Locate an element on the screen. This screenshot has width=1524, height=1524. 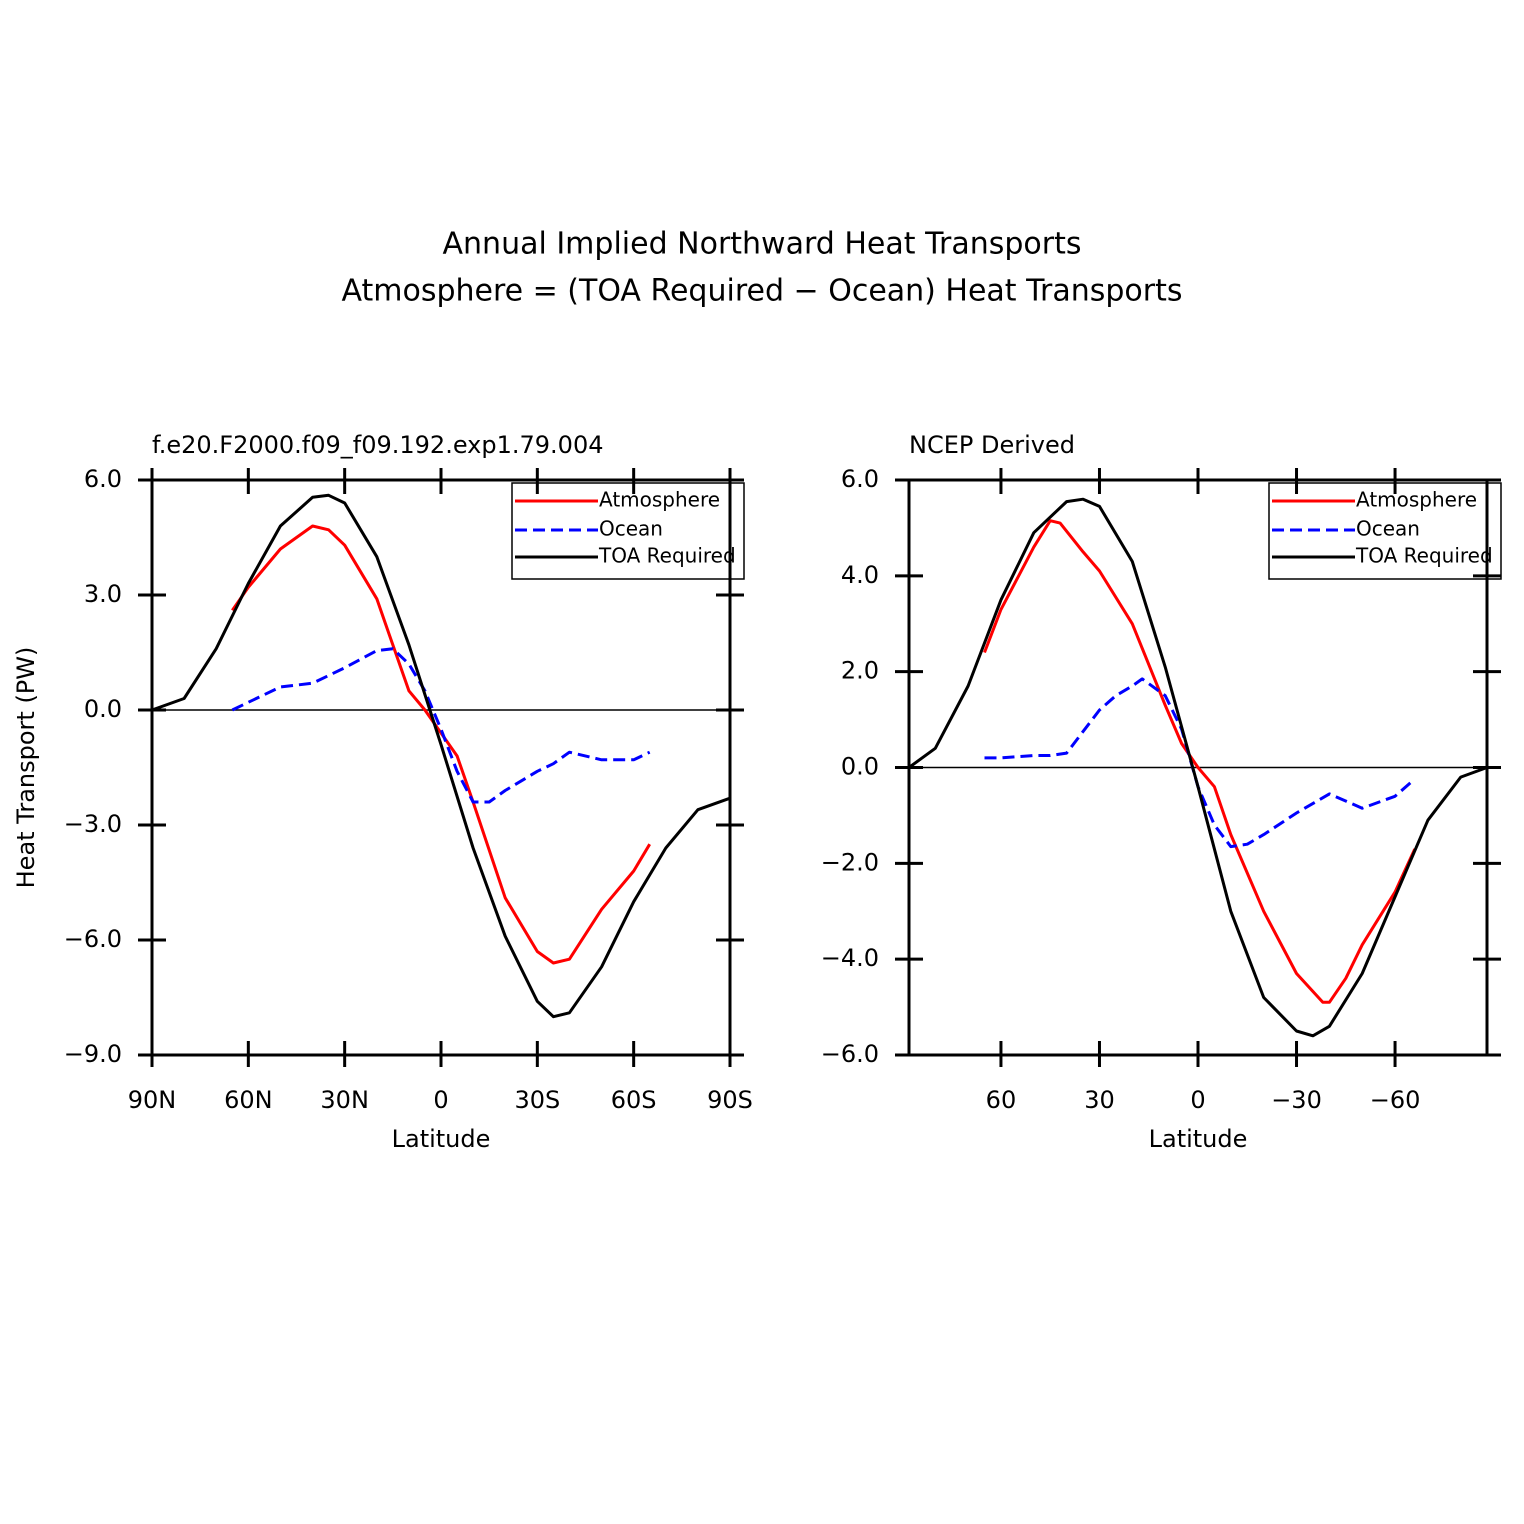
x-tick-label: 60N is located at coordinates (248, 1100).